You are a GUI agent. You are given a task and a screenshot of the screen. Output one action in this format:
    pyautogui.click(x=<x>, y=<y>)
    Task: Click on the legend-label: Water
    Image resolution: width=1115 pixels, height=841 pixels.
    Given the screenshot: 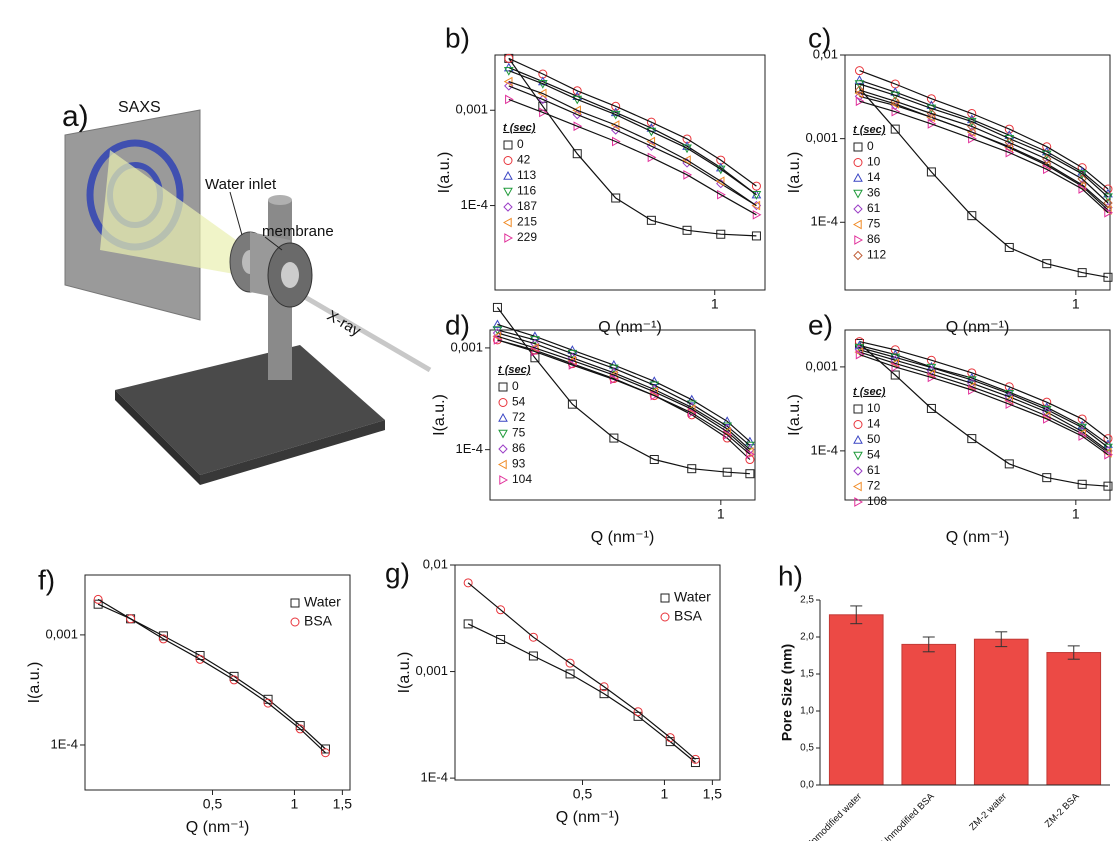 What is the action you would take?
    pyautogui.click(x=322, y=602)
    